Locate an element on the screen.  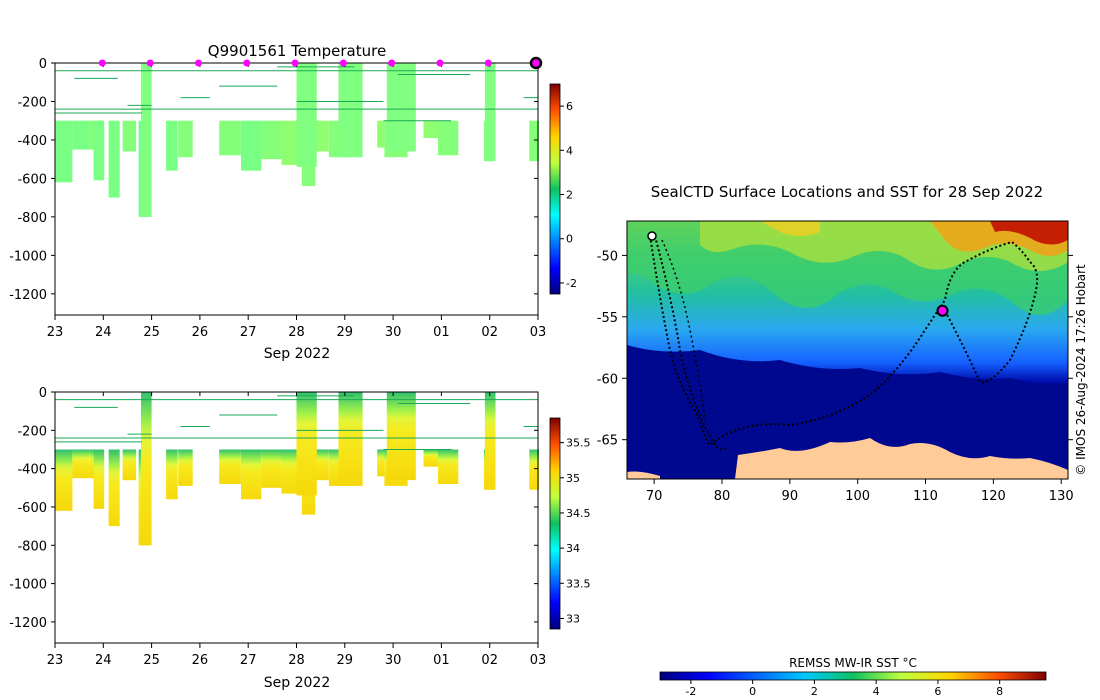
sst-colorbar-tick-label: 0 is located at coordinates (752, 691).